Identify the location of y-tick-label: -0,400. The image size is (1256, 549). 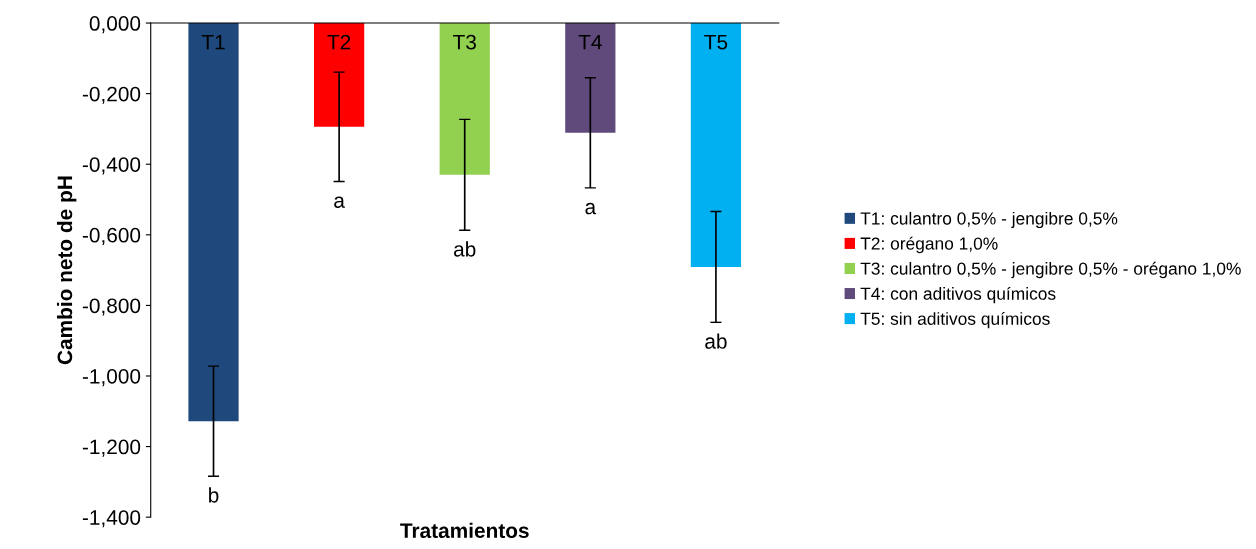
(111, 166).